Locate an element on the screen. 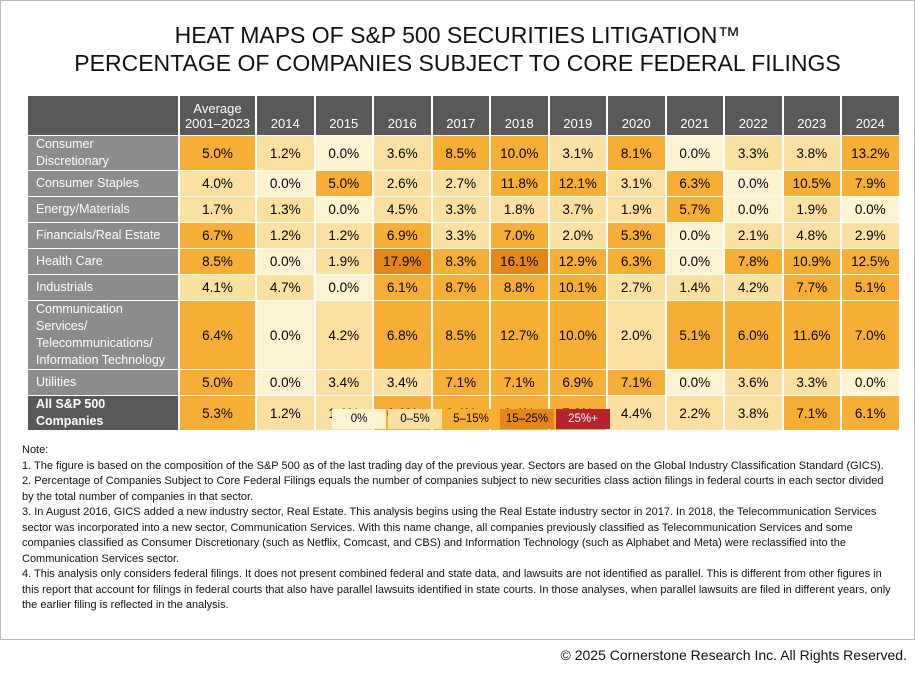 This screenshot has height=673, width=915. column-header: 2022 is located at coordinates (753, 115).